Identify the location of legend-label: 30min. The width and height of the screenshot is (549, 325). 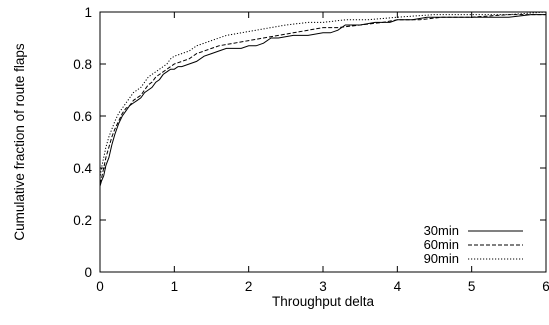
(441, 230).